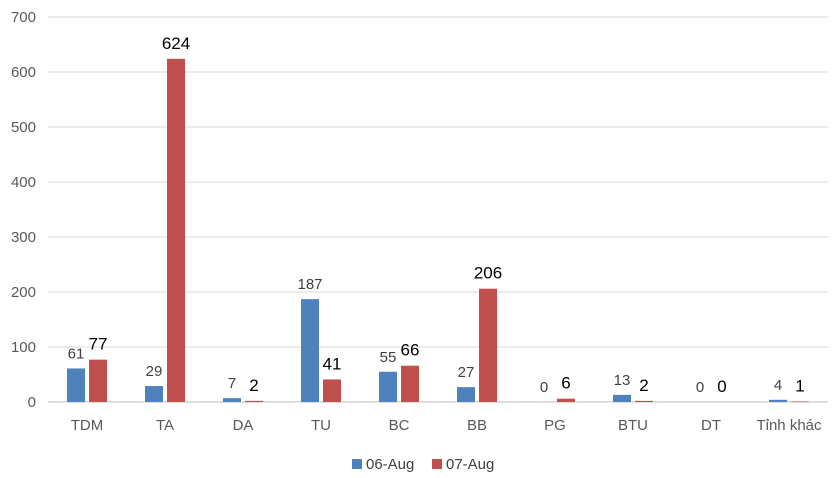 The width and height of the screenshot is (840, 478). Describe the element at coordinates (470, 464) in the screenshot. I see `legend-label: 07-Aug` at that location.